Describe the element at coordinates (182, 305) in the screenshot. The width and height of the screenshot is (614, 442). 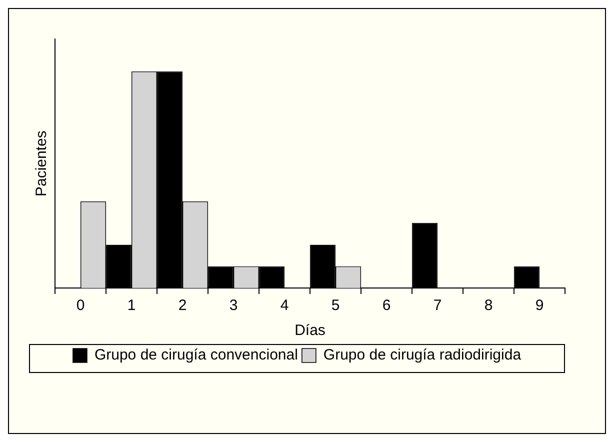
I see `x-tick-label: 2` at that location.